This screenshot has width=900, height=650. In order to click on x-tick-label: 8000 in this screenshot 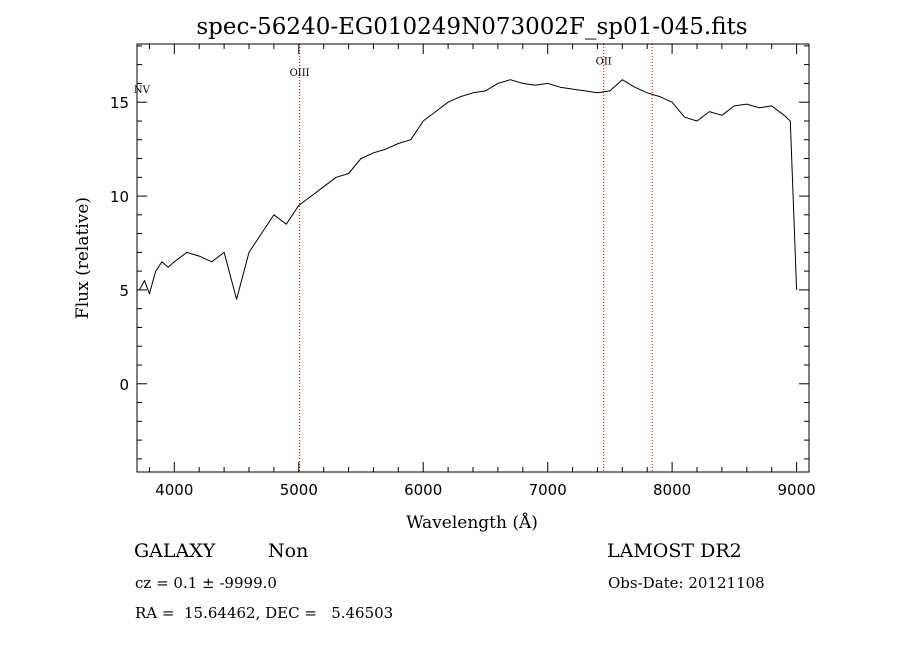, I will do `click(672, 490)`.